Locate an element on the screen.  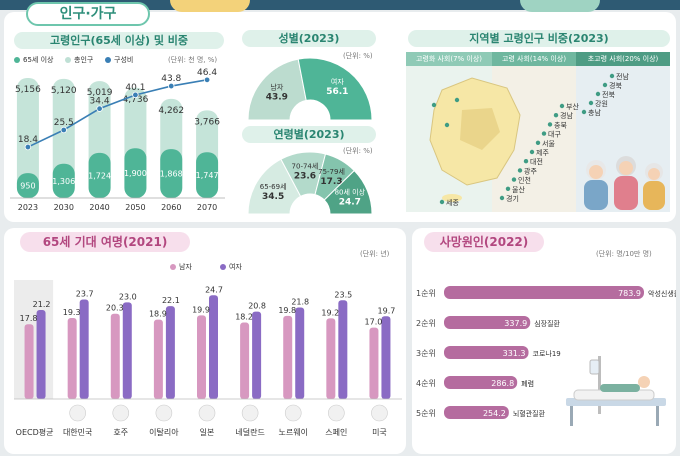
death-cause-name: 심장질환 is located at coordinates (547, 323).